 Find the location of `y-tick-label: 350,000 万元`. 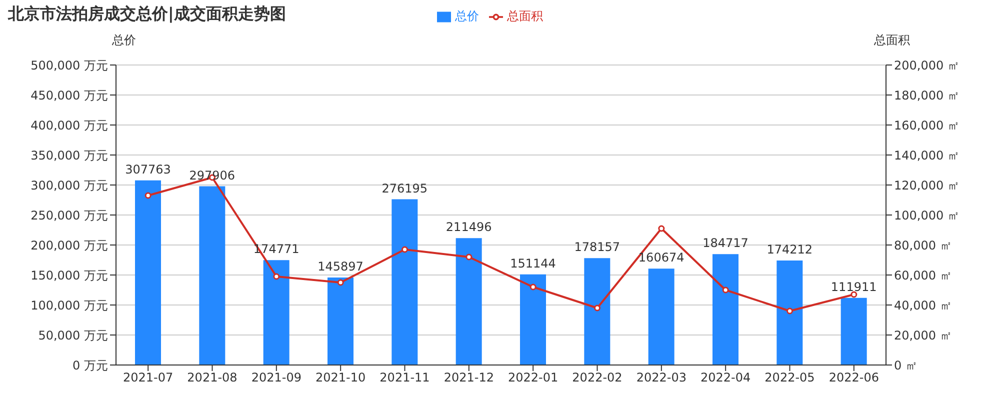

y-tick-label: 350,000 万元 is located at coordinates (69, 155).